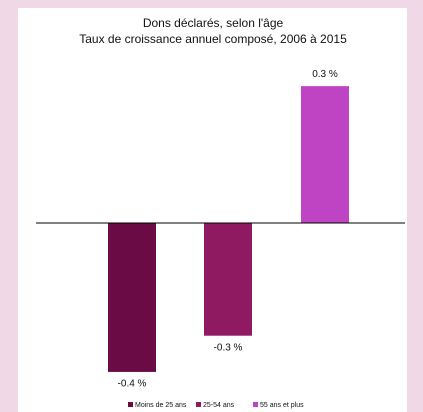 The image size is (423, 412). Describe the element at coordinates (219, 405) in the screenshot. I see `legend-label: 25-54 ans` at that location.